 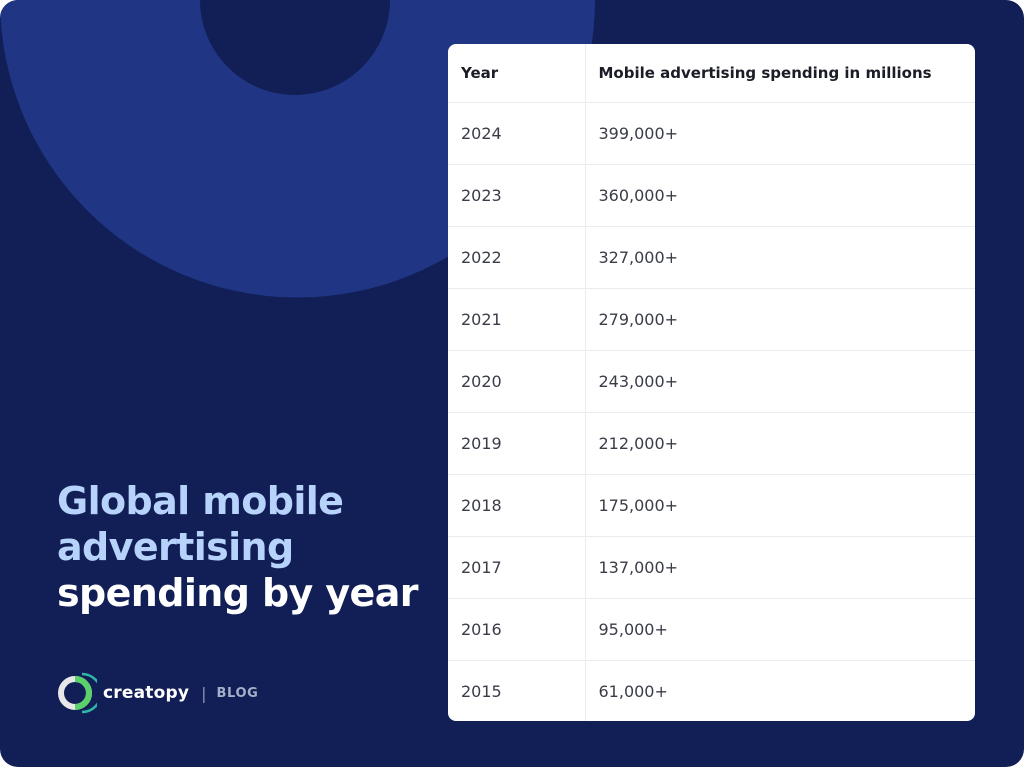 What do you see at coordinates (200, 501) in the screenshot?
I see `title-line-1: Global mobile` at bounding box center [200, 501].